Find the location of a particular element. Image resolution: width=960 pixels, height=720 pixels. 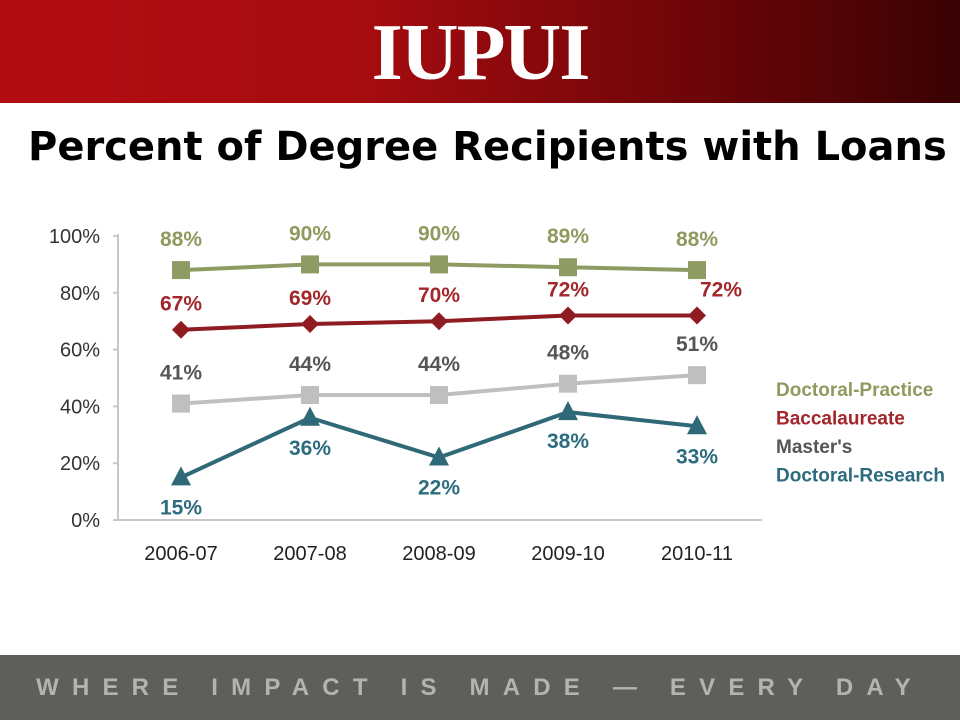

y-tick-label: 100% is located at coordinates (74, 237).